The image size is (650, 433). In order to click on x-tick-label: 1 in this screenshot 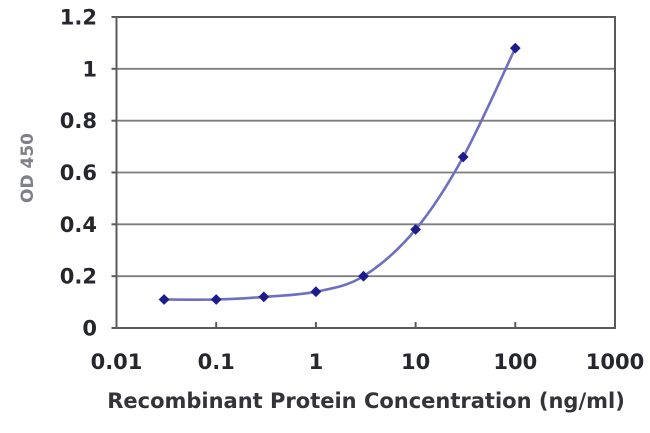, I will do `click(316, 362)`.